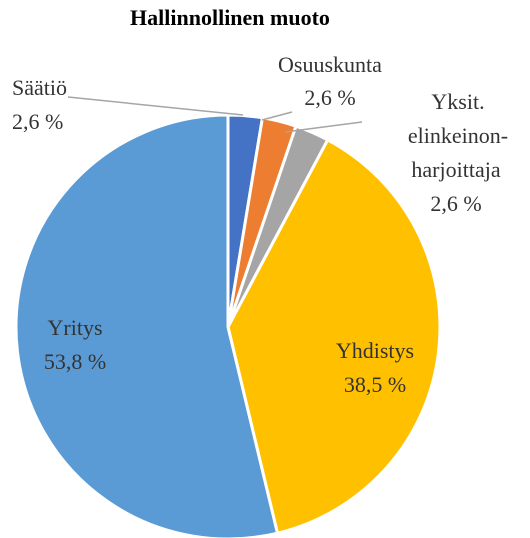 The width and height of the screenshot is (530, 538). Describe the element at coordinates (39, 87) in the screenshot. I see `slice-label: Säätiö` at that location.